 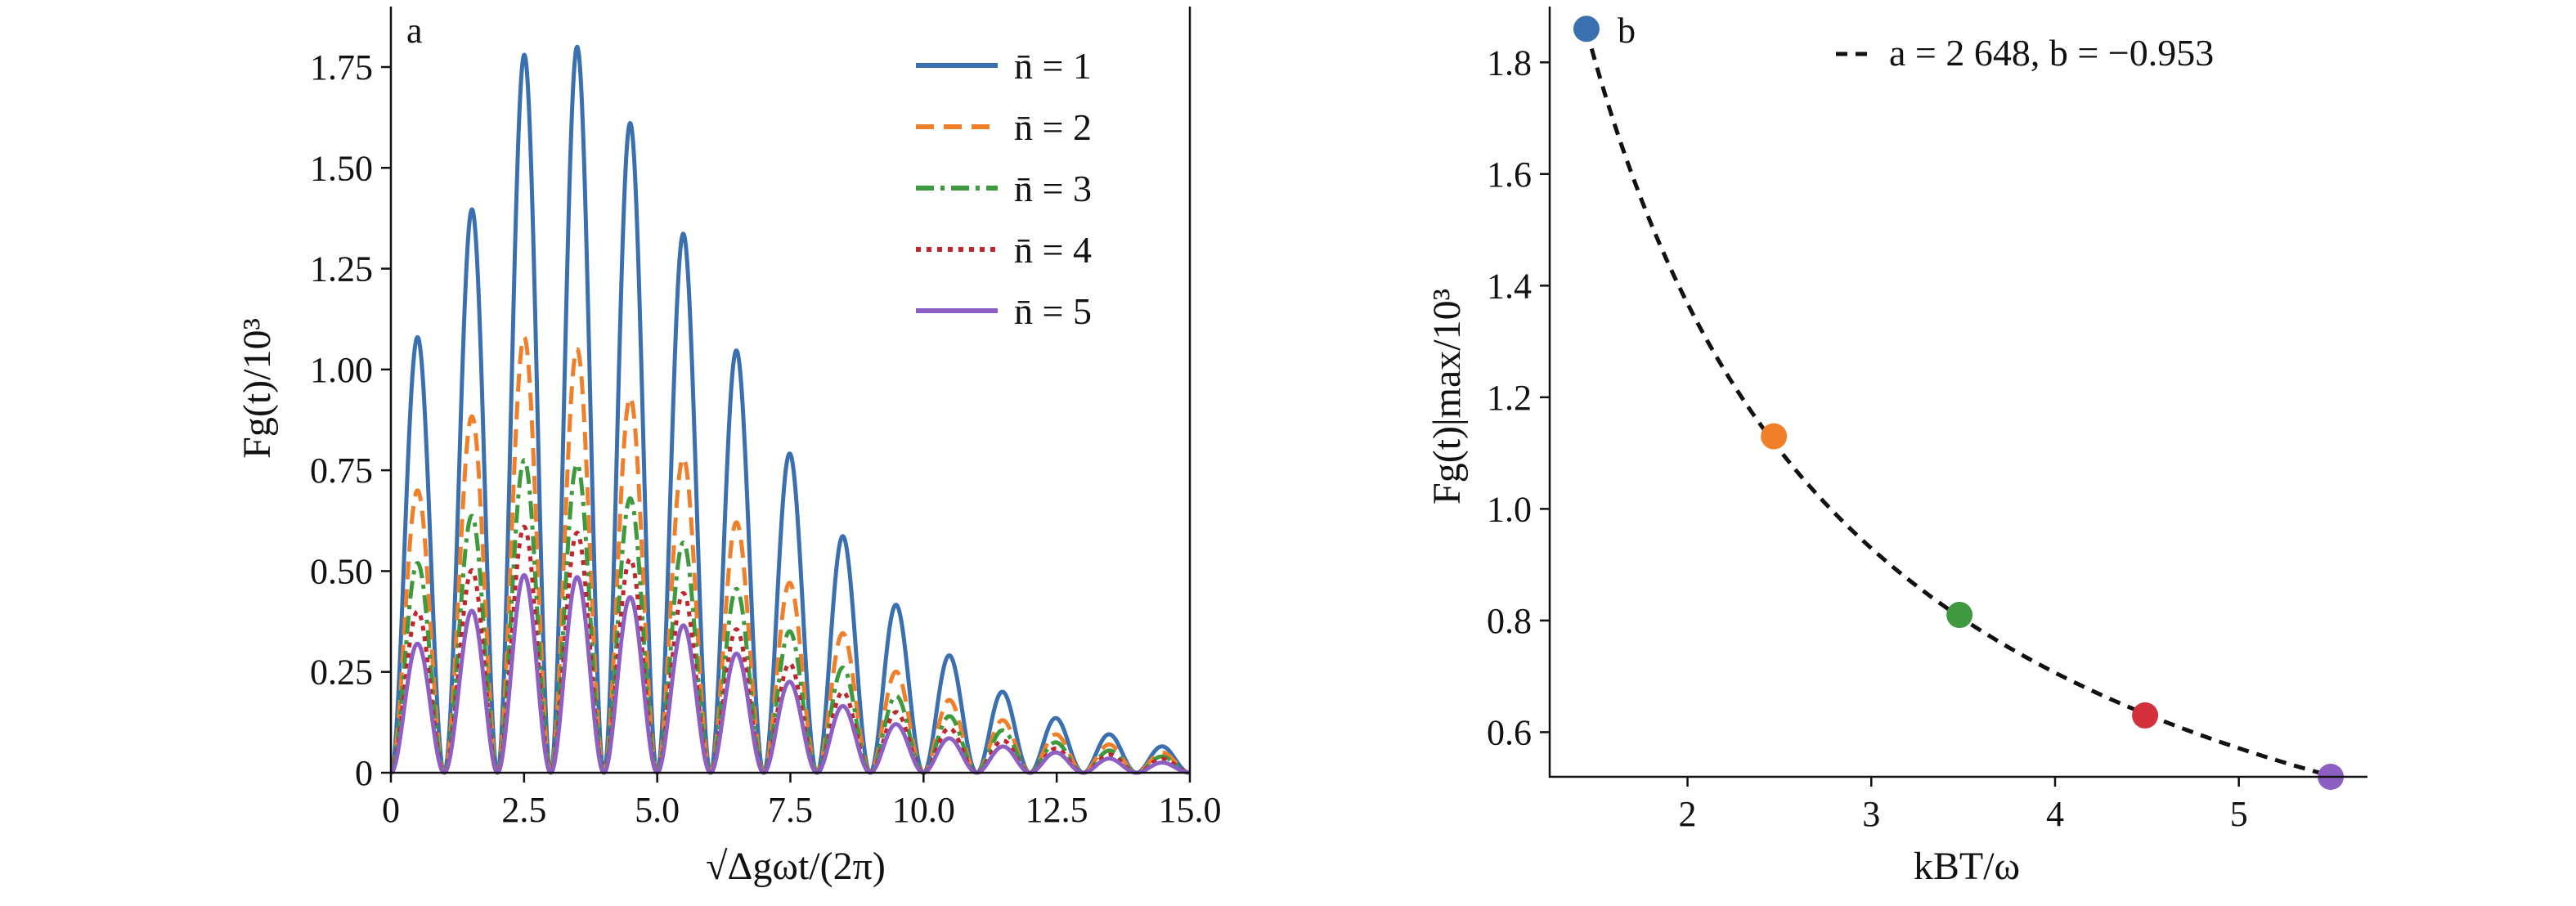 I want to click on panel-b-x-tick-label: 5, so click(x=2239, y=814).